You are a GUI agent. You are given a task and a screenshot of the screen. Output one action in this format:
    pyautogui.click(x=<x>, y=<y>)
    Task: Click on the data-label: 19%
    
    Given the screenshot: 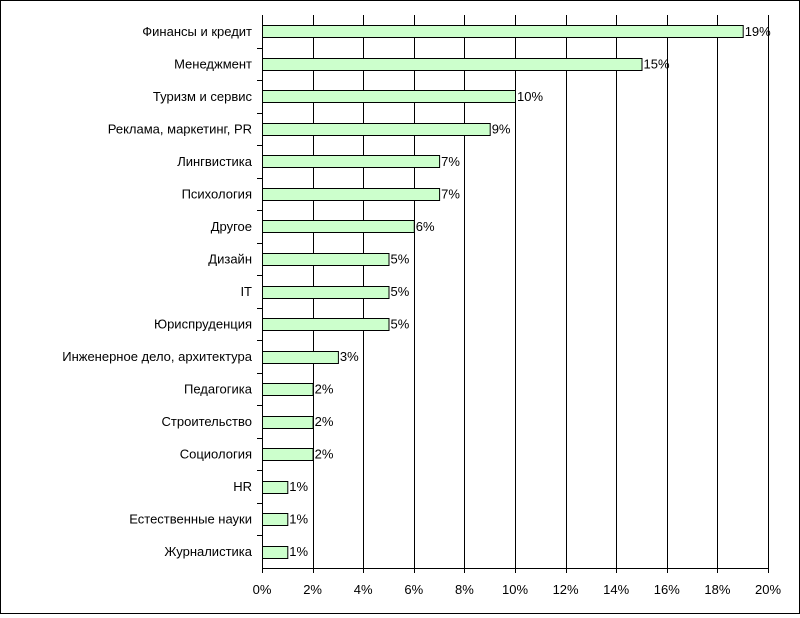 What is the action you would take?
    pyautogui.click(x=758, y=31)
    